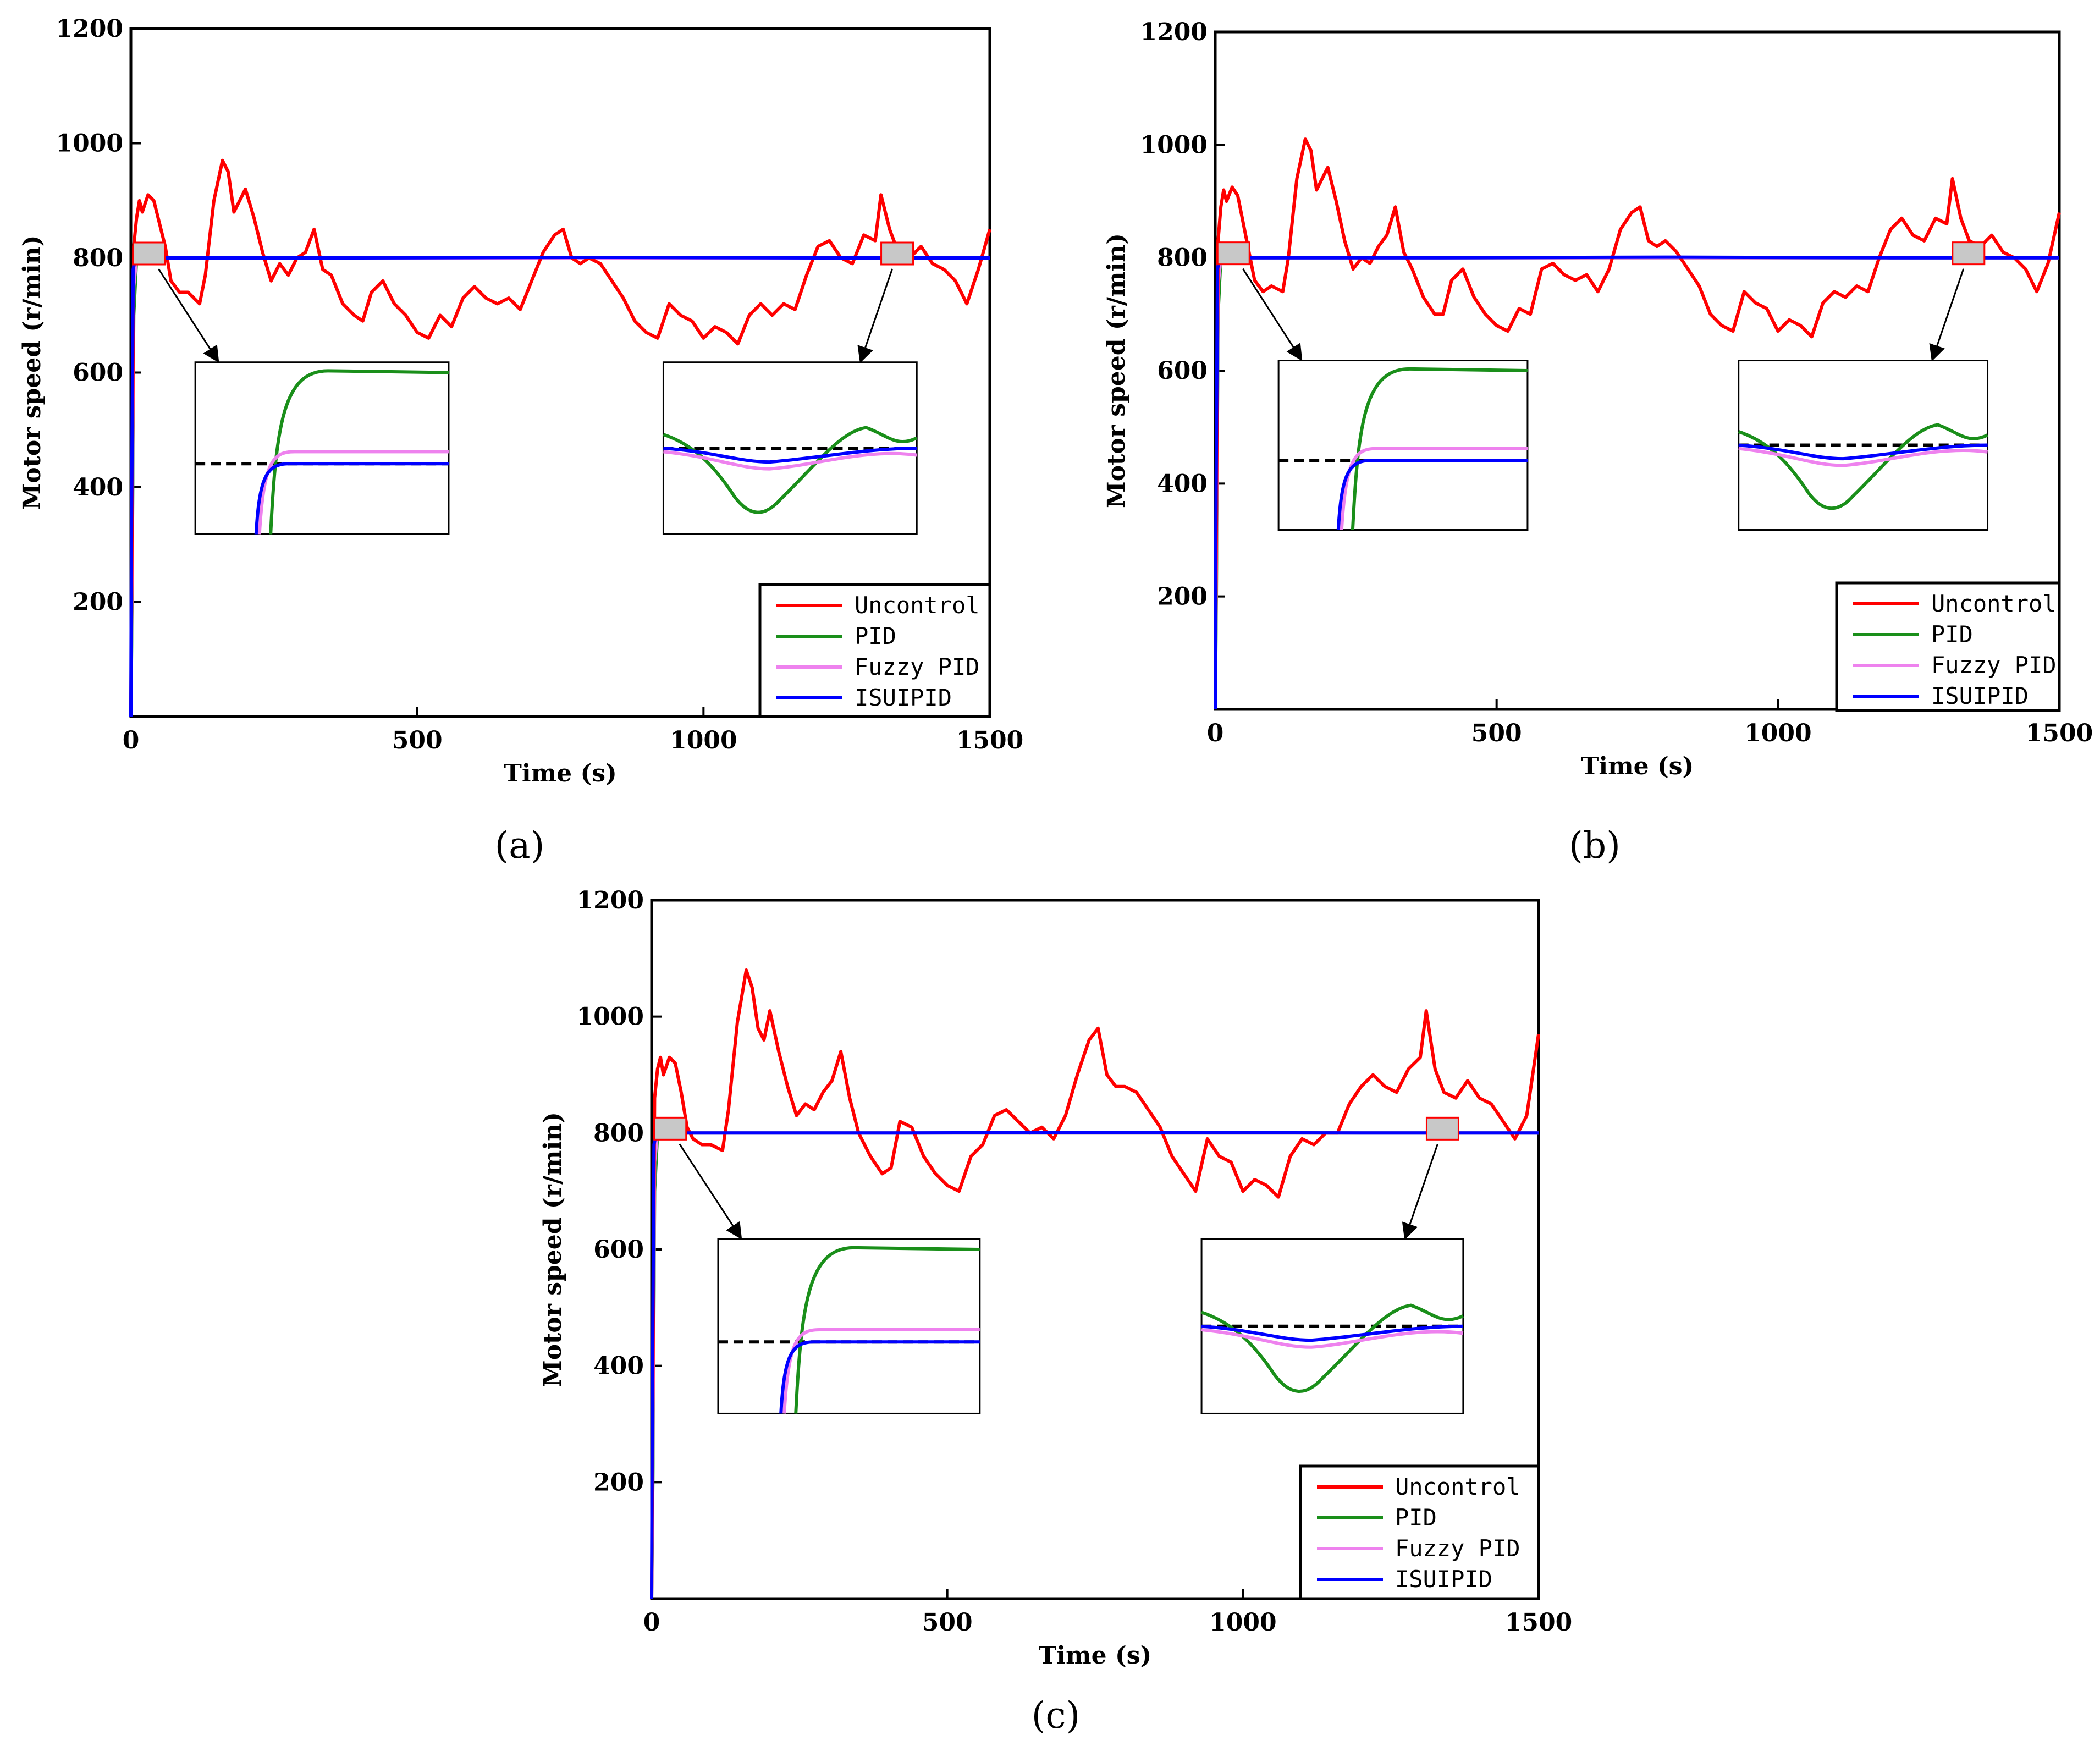 The width and height of the screenshot is (2100, 1746). I want to click on panel-label: (b), so click(1595, 845).